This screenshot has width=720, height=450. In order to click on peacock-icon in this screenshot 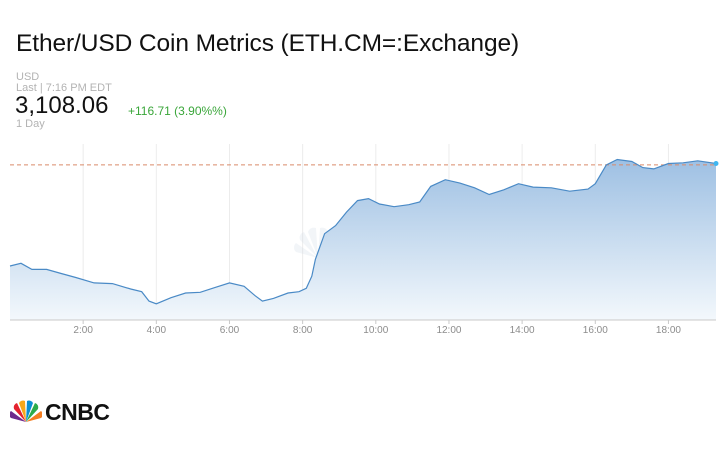, I will do `click(26, 411)`.